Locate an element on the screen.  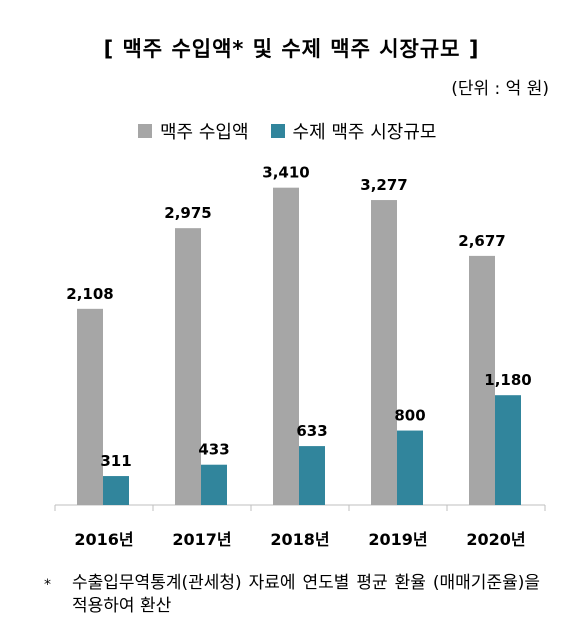
legend: 맥주 수입액 수제 맥주 시장규모 is located at coordinates (298, 131).